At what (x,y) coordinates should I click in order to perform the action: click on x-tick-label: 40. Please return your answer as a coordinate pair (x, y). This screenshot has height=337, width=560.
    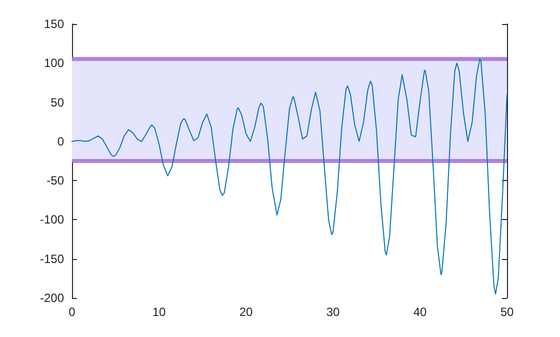
    Looking at the image, I should click on (420, 312).